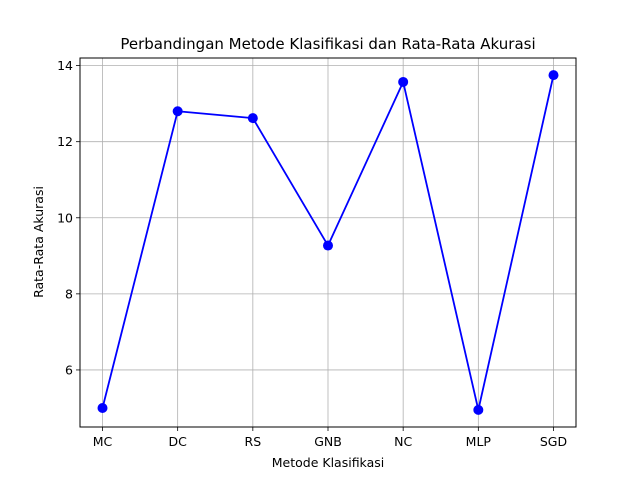 The image size is (640, 480). I want to click on y-tick-label: 6, so click(69, 369).